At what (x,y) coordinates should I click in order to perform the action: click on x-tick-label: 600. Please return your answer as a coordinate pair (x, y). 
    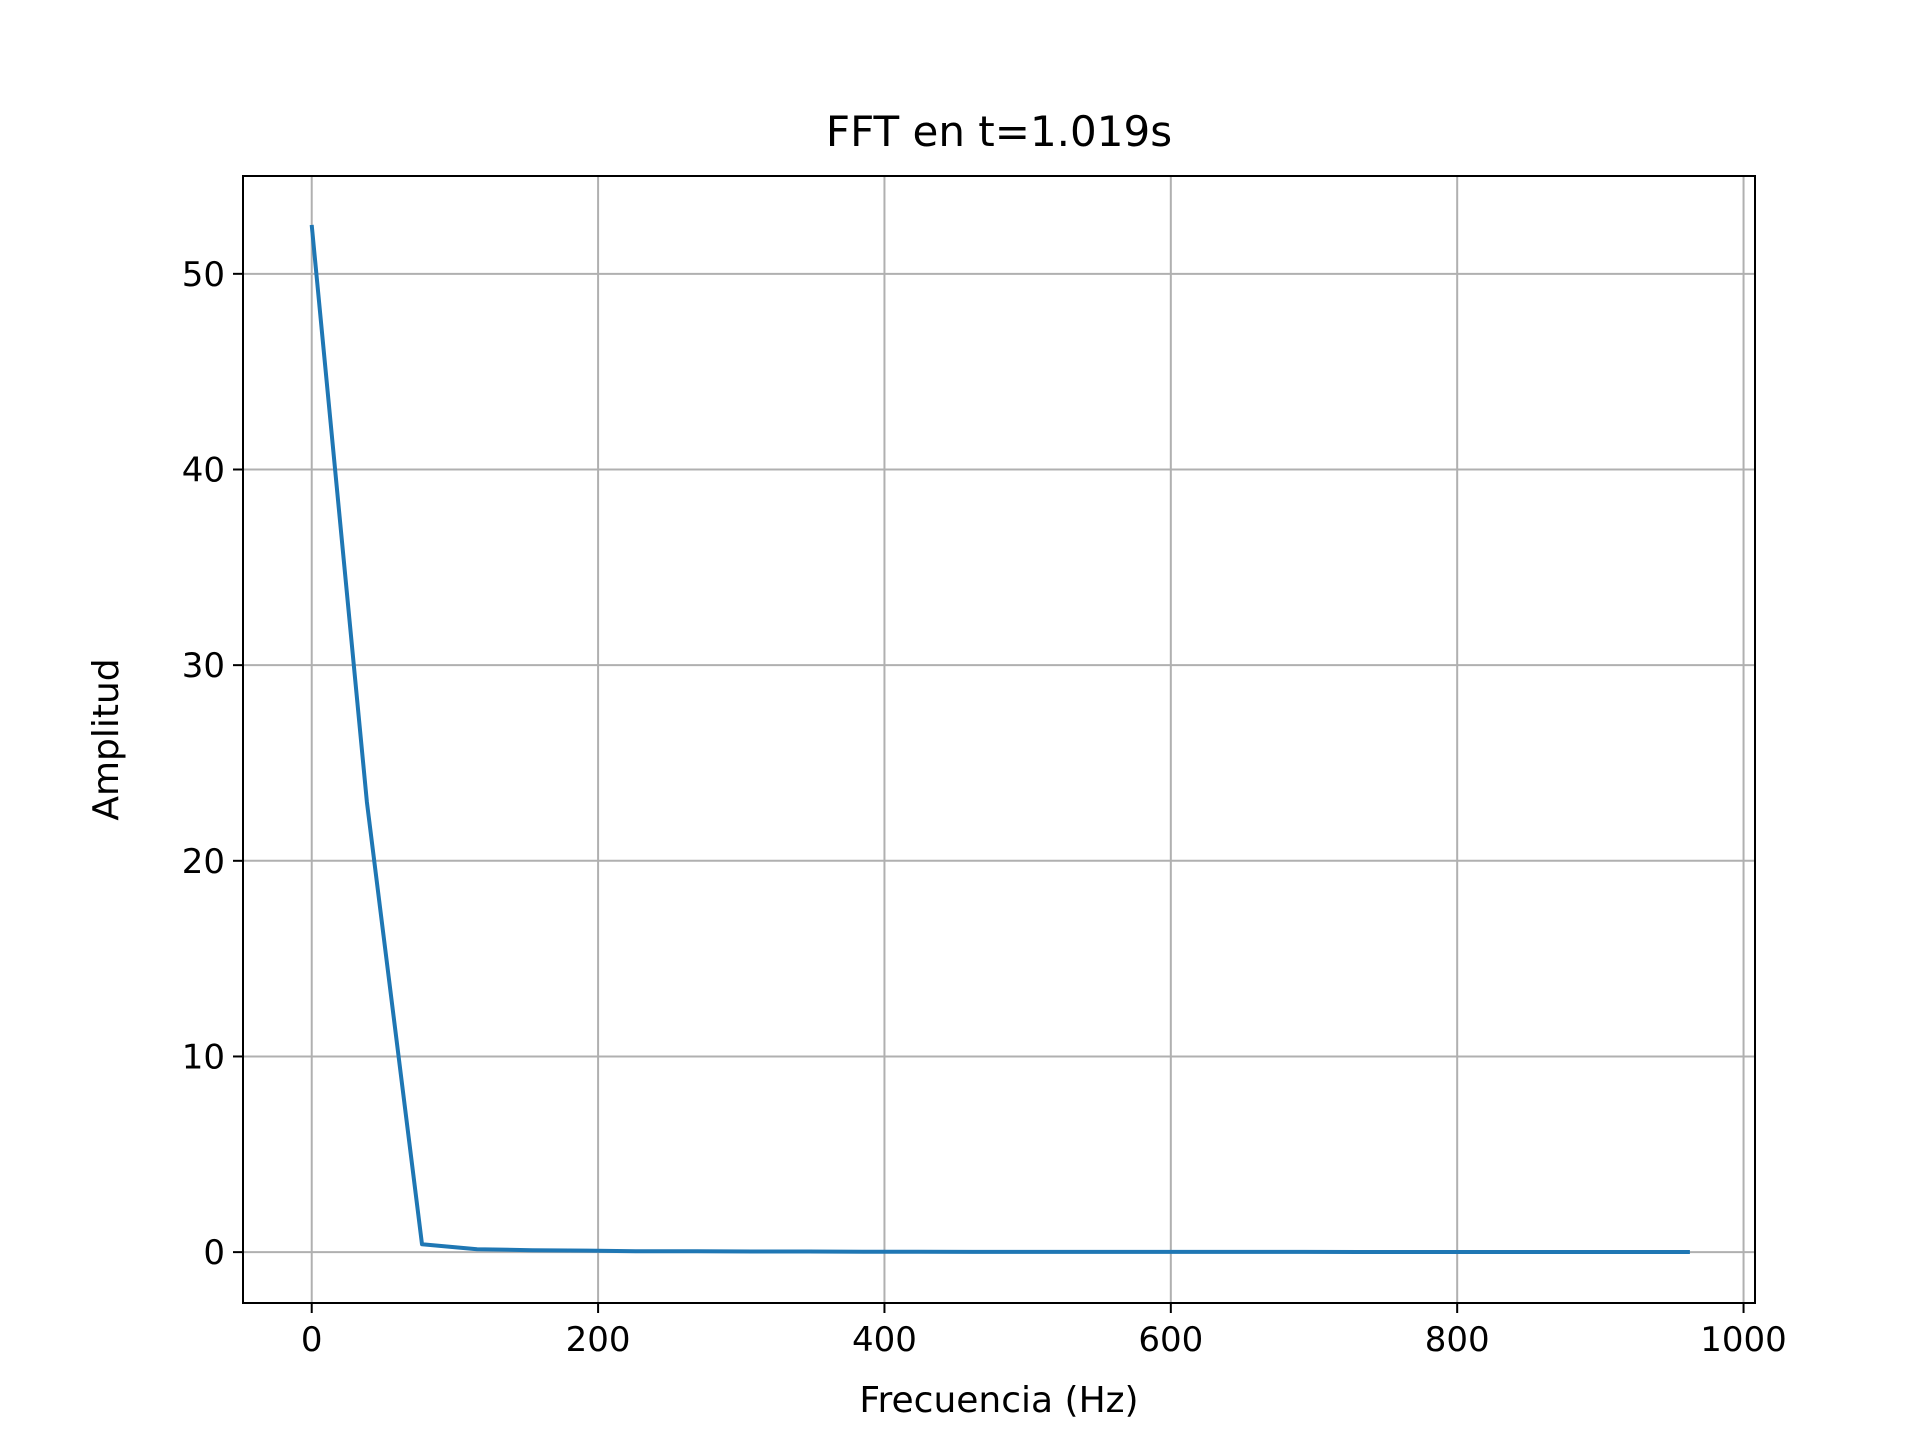
    Looking at the image, I should click on (1170, 1340).